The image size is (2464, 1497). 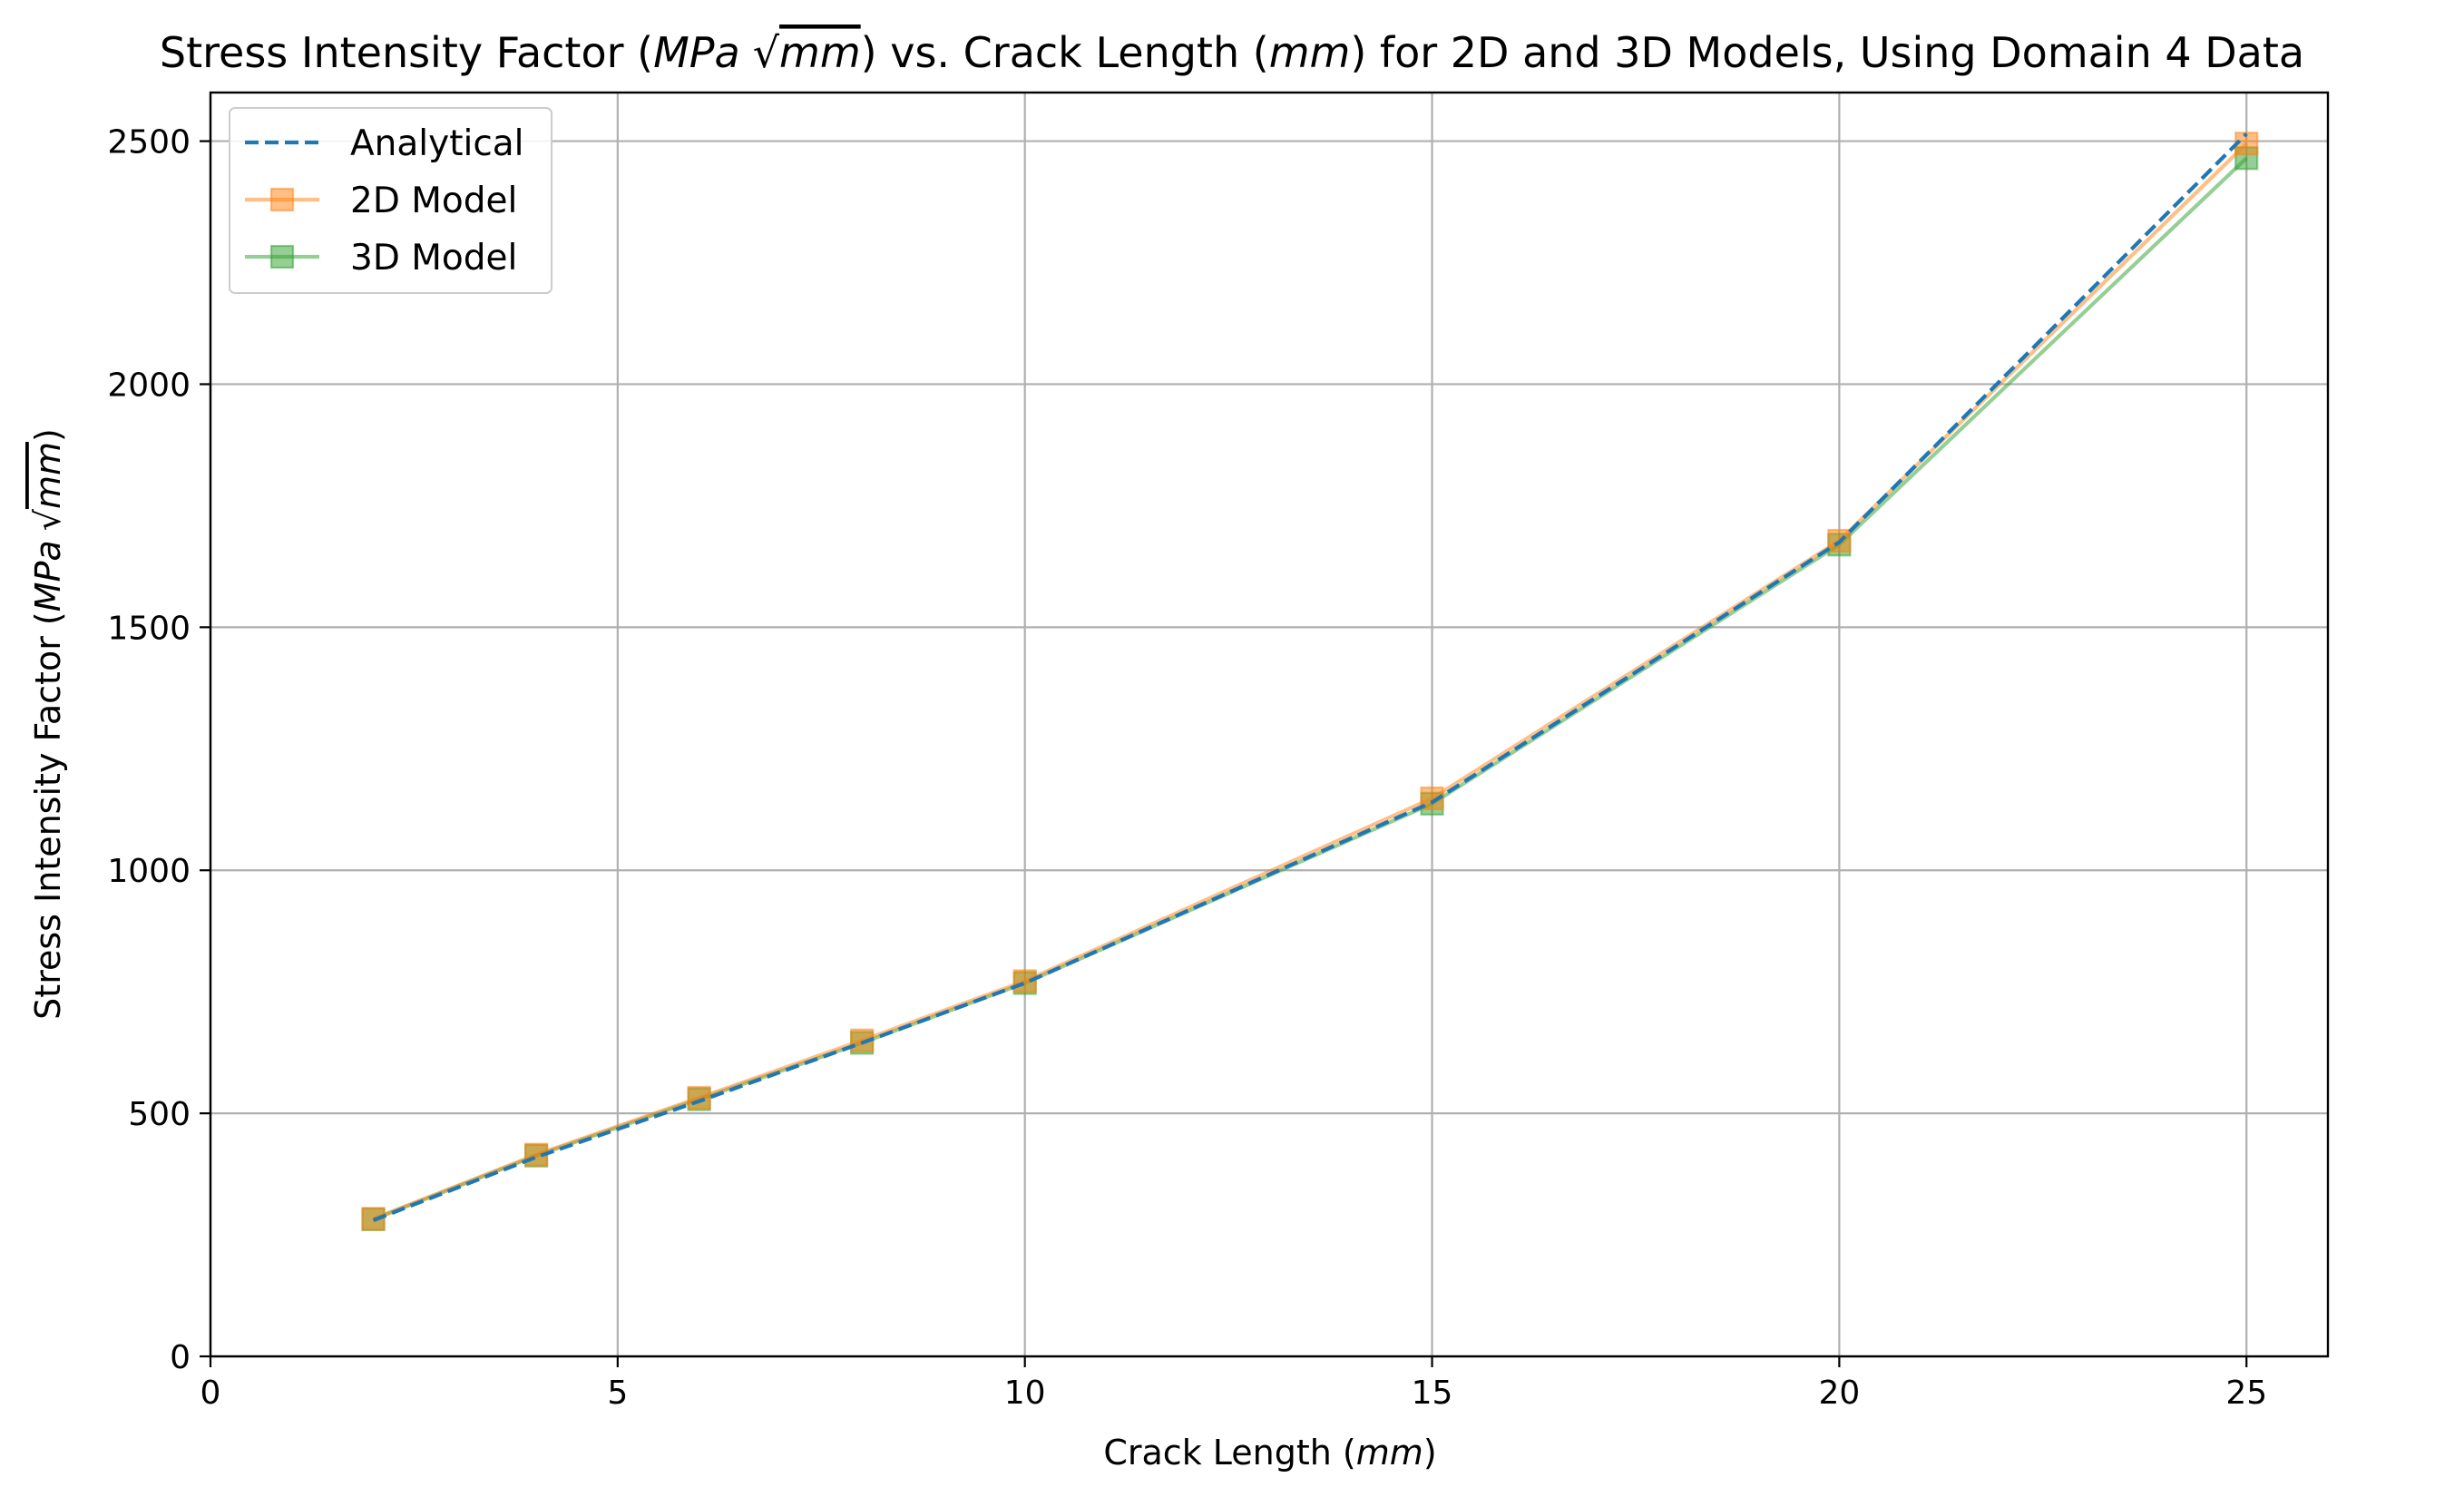 I want to click on chart-title-sqrt: √, so click(x=766, y=52).